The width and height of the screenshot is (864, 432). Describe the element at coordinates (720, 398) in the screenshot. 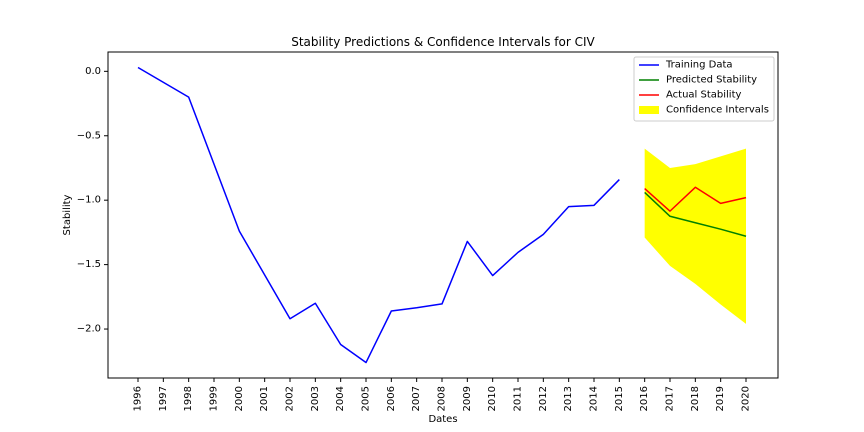

I see `x-tick-label: 2019` at that location.